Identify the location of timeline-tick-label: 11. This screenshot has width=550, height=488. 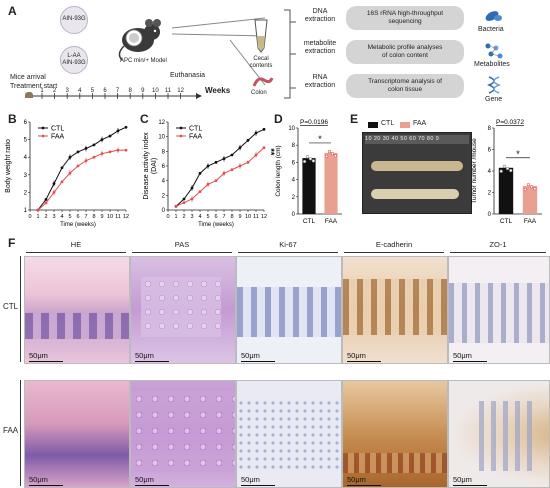
(168, 91).